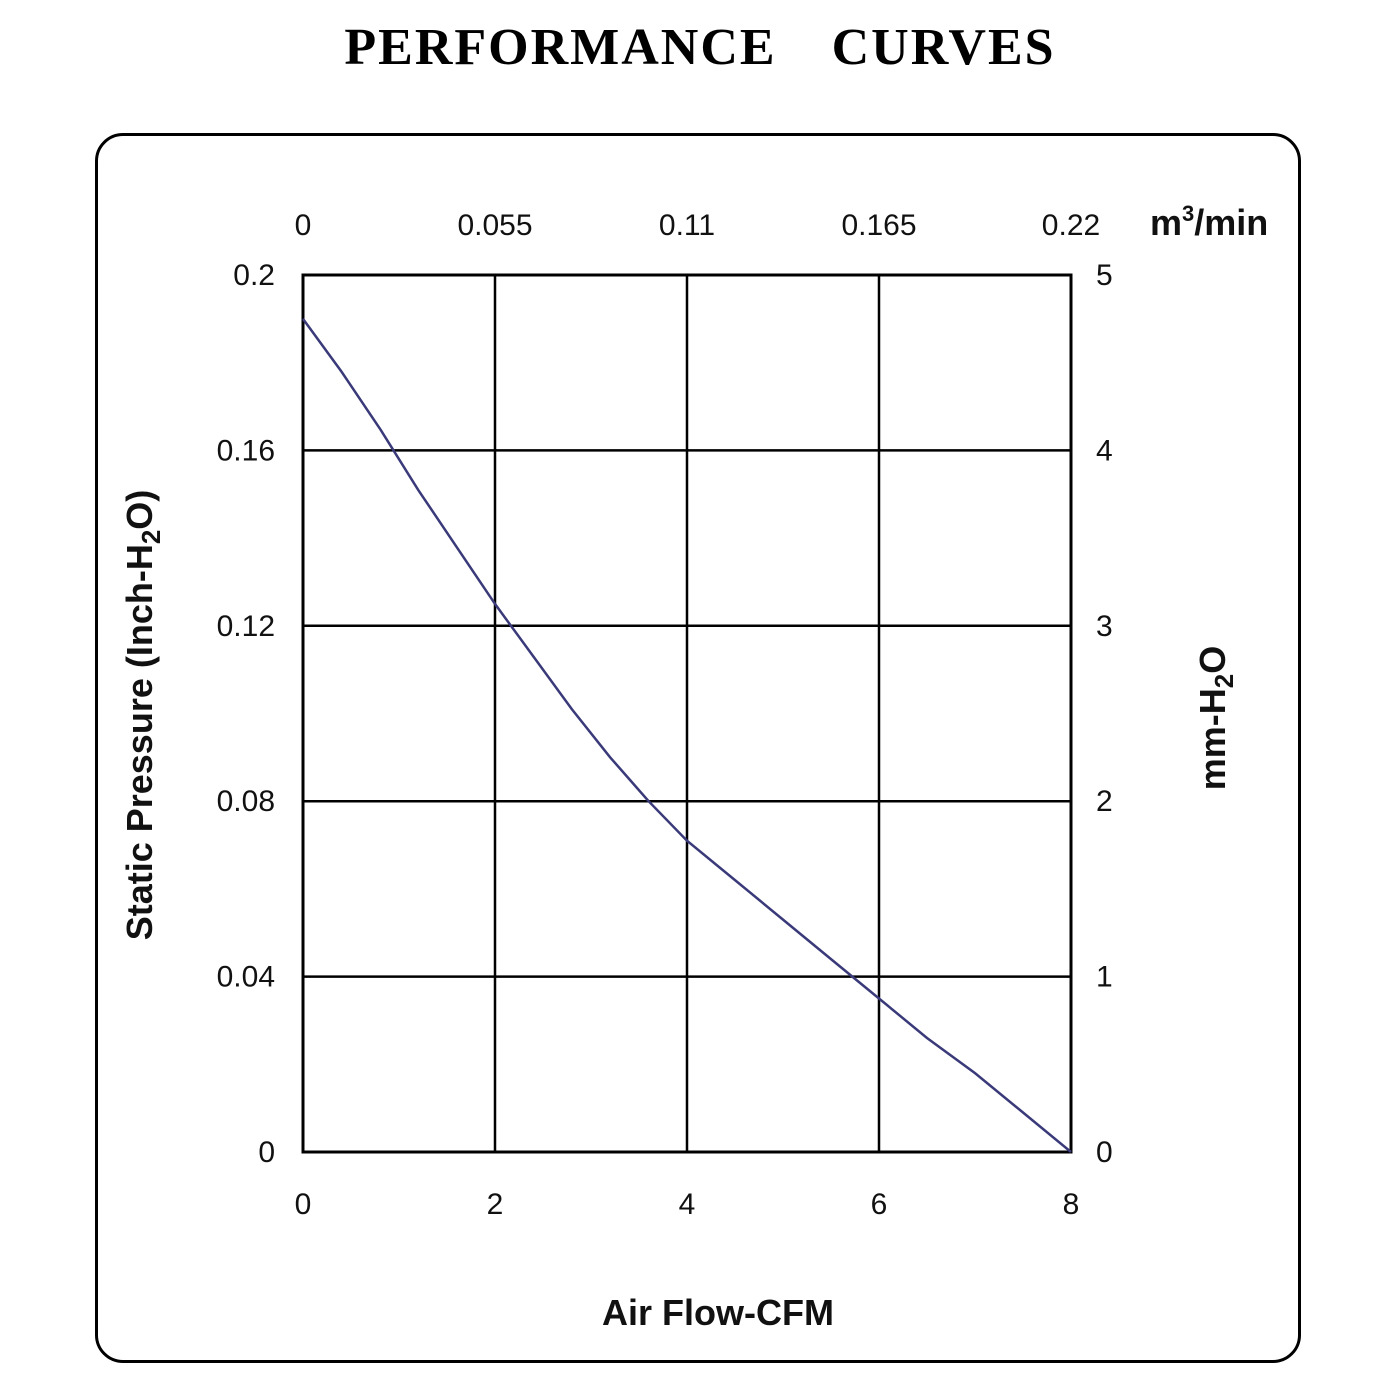 Image resolution: width=1400 pixels, height=1400 pixels. Describe the element at coordinates (1166, 222) in the screenshot. I see `x2-label-base: m` at that location.